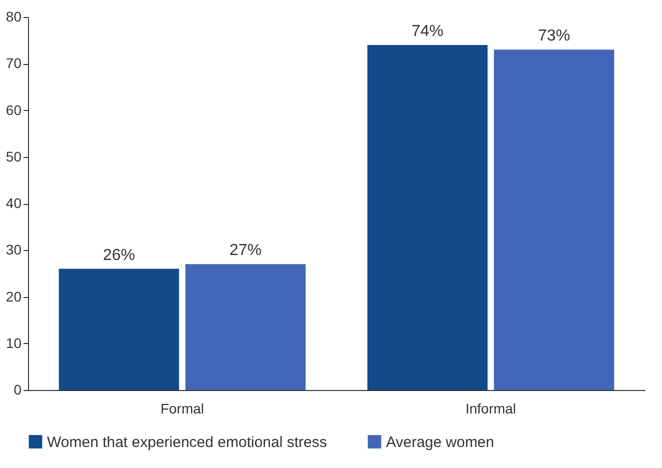 The image size is (662, 468). I want to click on data-label: 27%, so click(246, 251).